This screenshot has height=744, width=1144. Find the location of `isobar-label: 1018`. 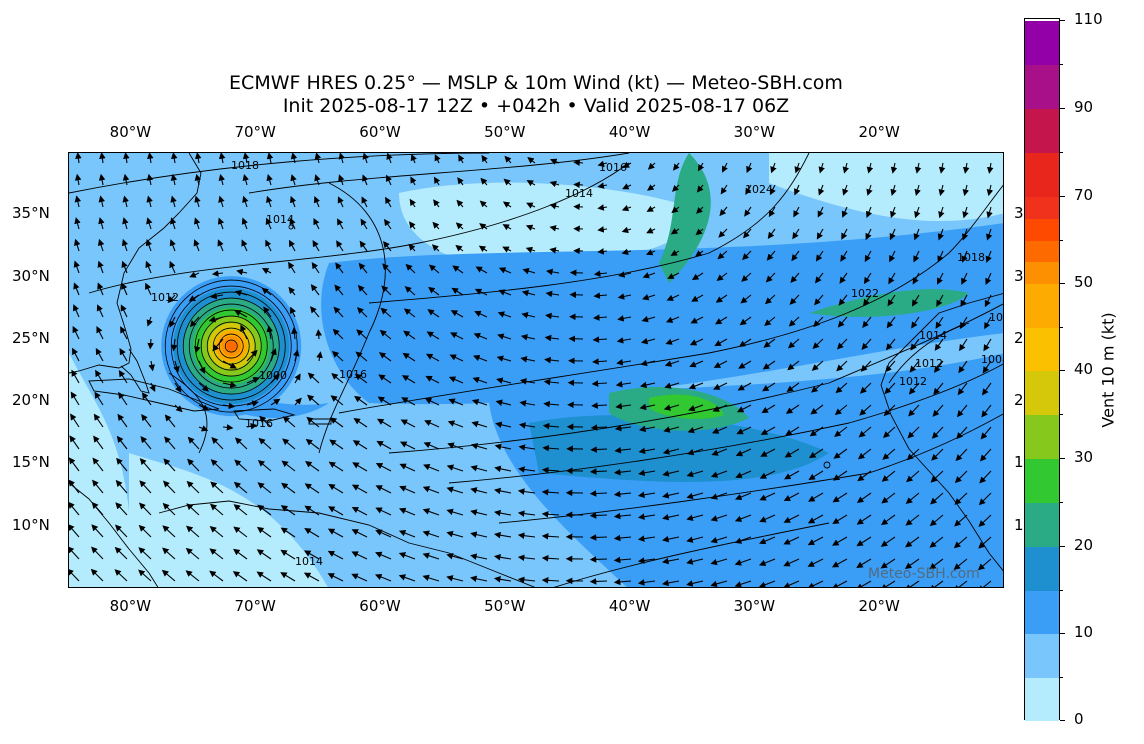

isobar-label: 1018 is located at coordinates (971, 257).